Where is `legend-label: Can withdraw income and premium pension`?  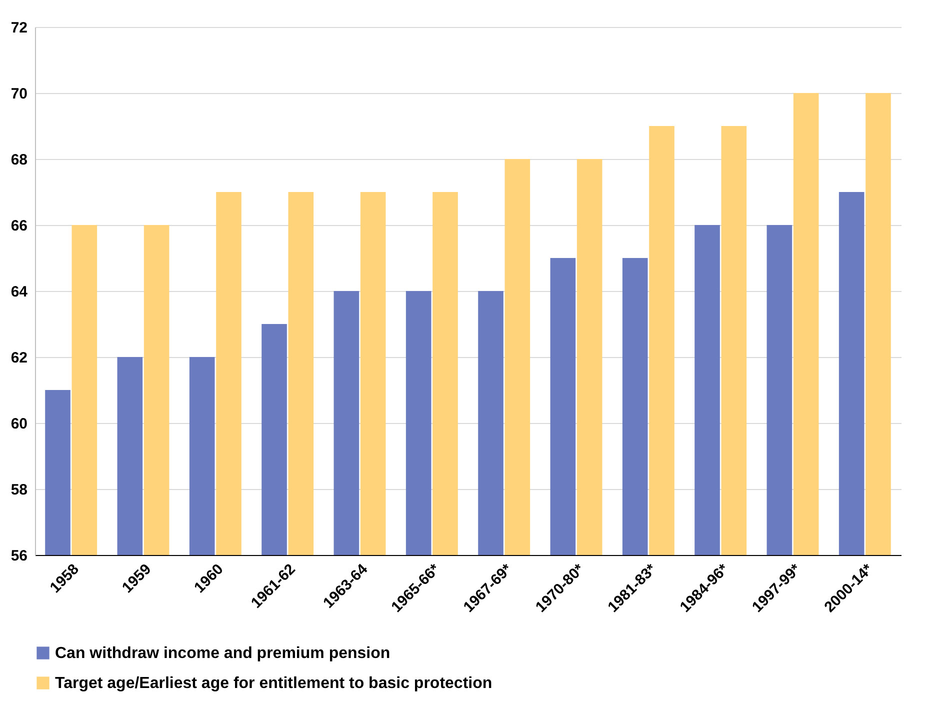
legend-label: Can withdraw income and premium pension is located at coordinates (222, 653).